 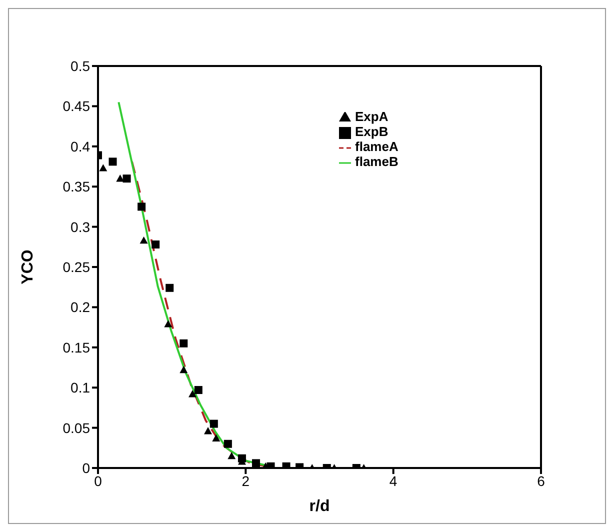 I want to click on y-tick-label: 0.25, so click(x=76, y=266).